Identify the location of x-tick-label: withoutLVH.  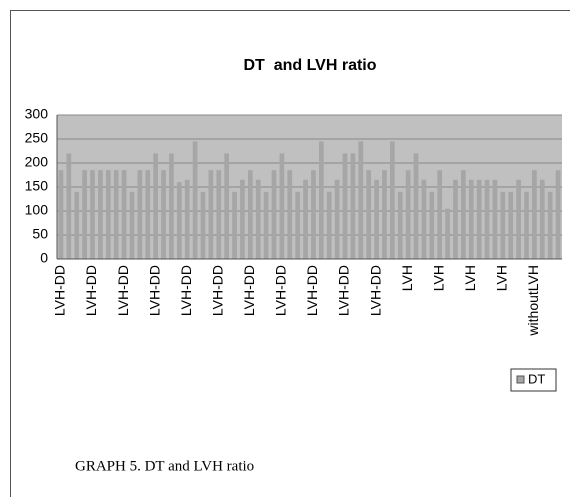
(533, 301).